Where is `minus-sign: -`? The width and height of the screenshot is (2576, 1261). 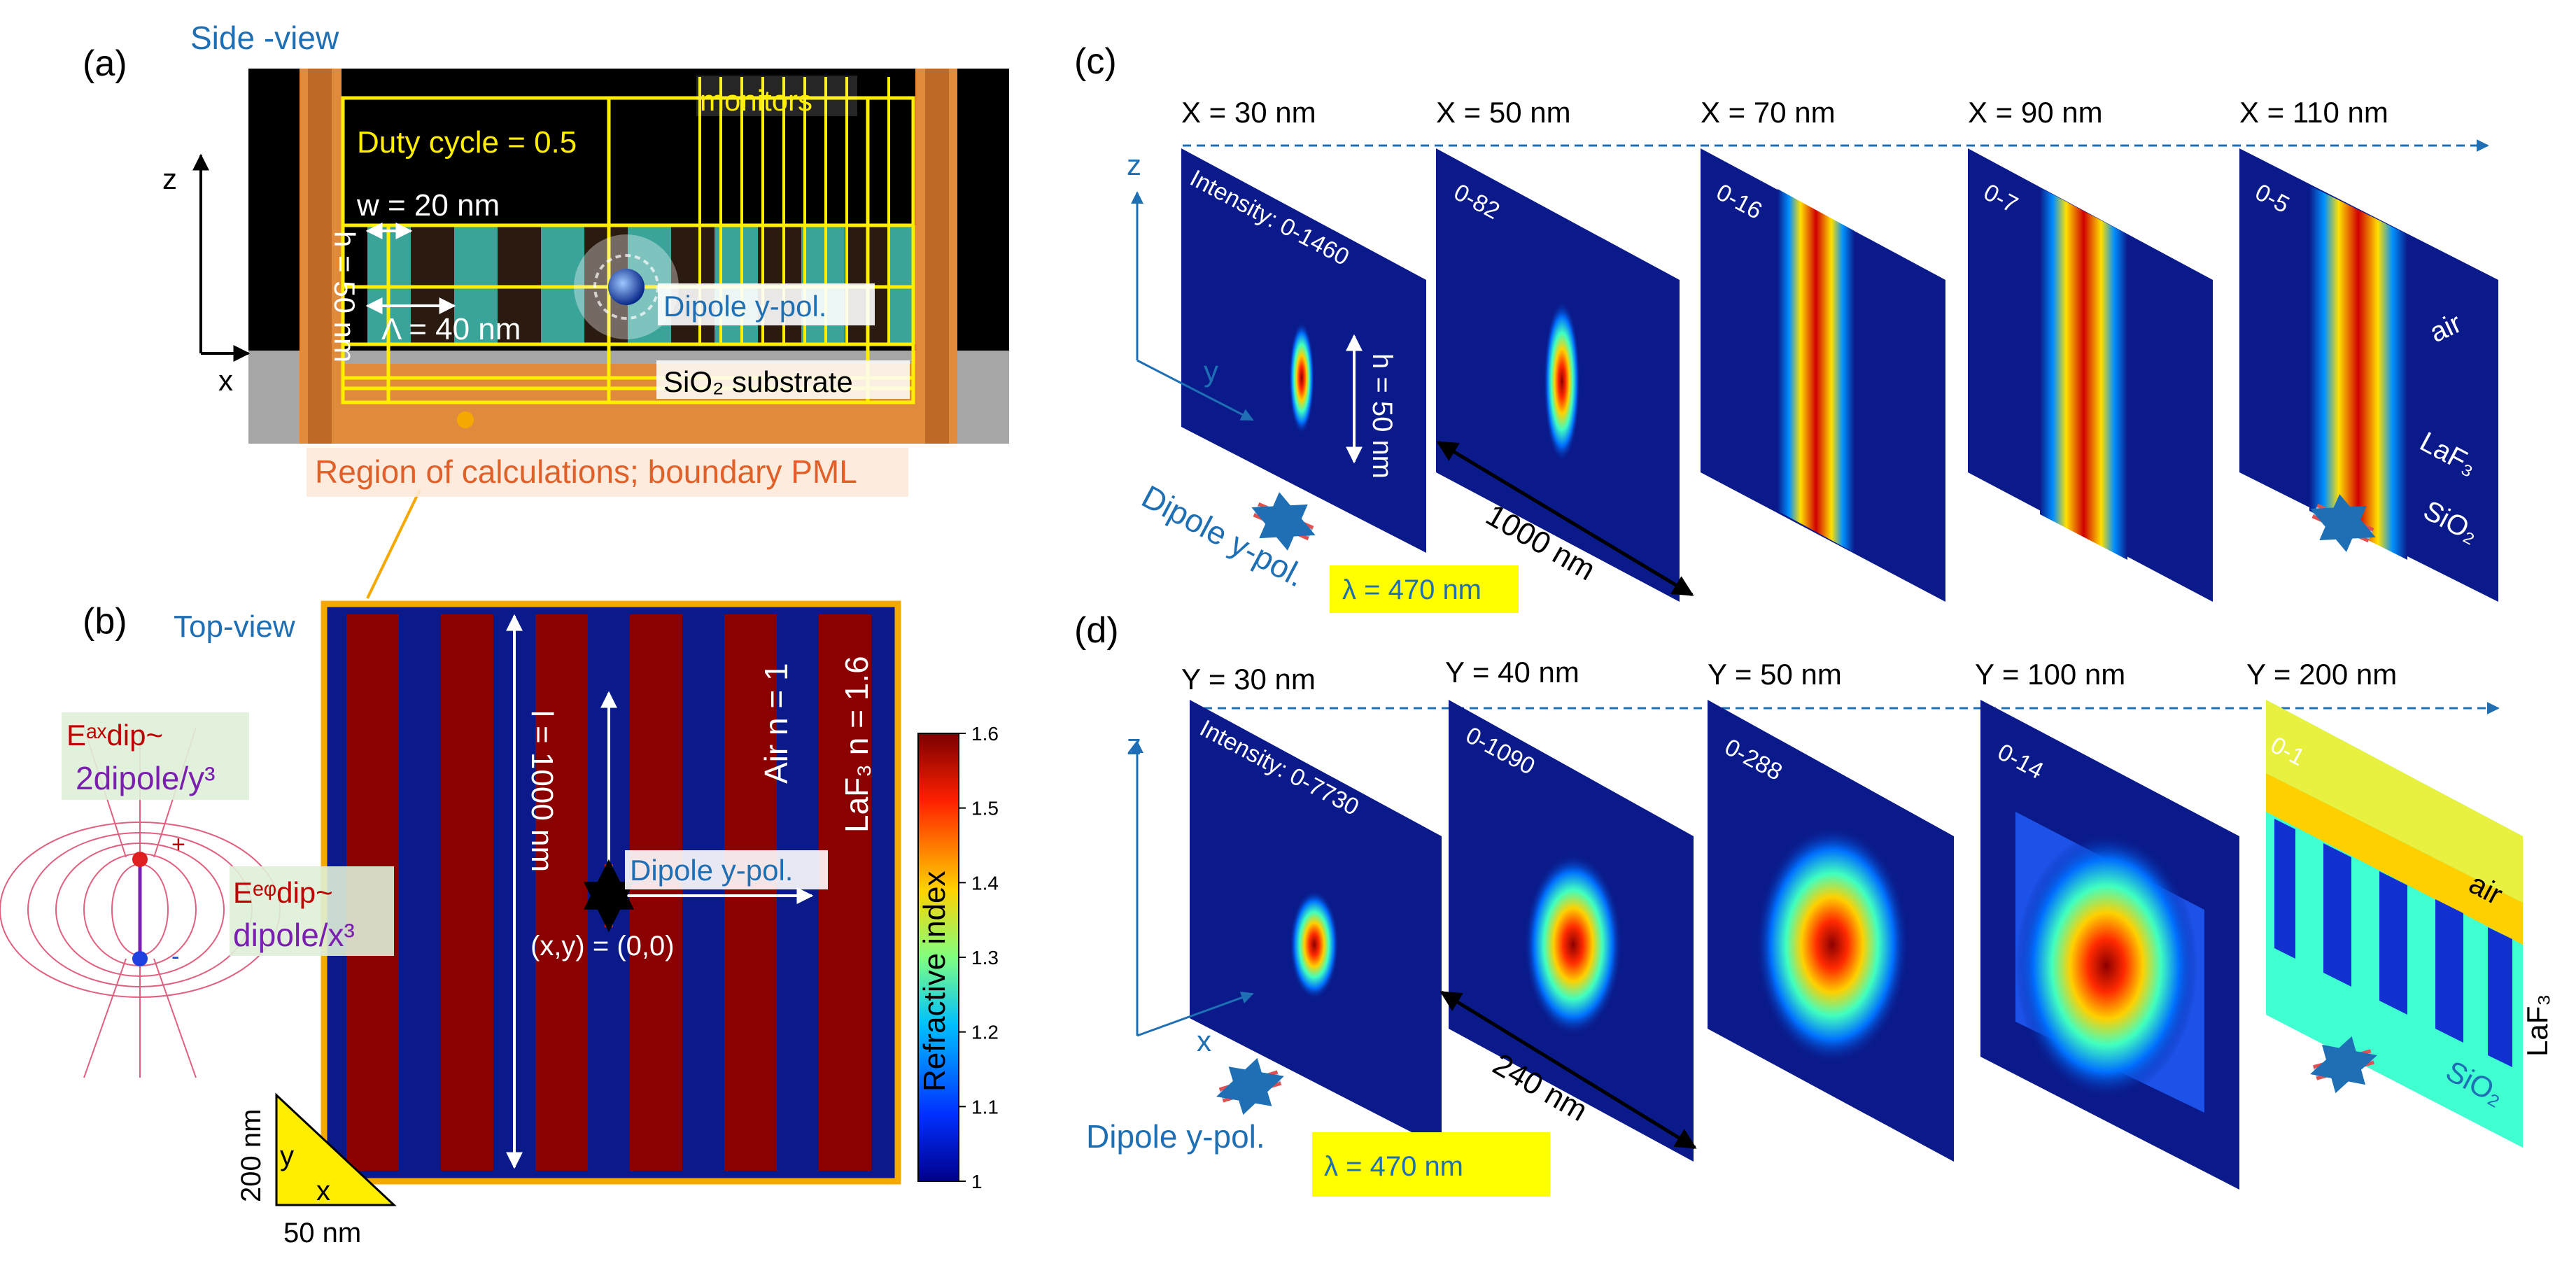
minus-sign: - is located at coordinates (175, 956).